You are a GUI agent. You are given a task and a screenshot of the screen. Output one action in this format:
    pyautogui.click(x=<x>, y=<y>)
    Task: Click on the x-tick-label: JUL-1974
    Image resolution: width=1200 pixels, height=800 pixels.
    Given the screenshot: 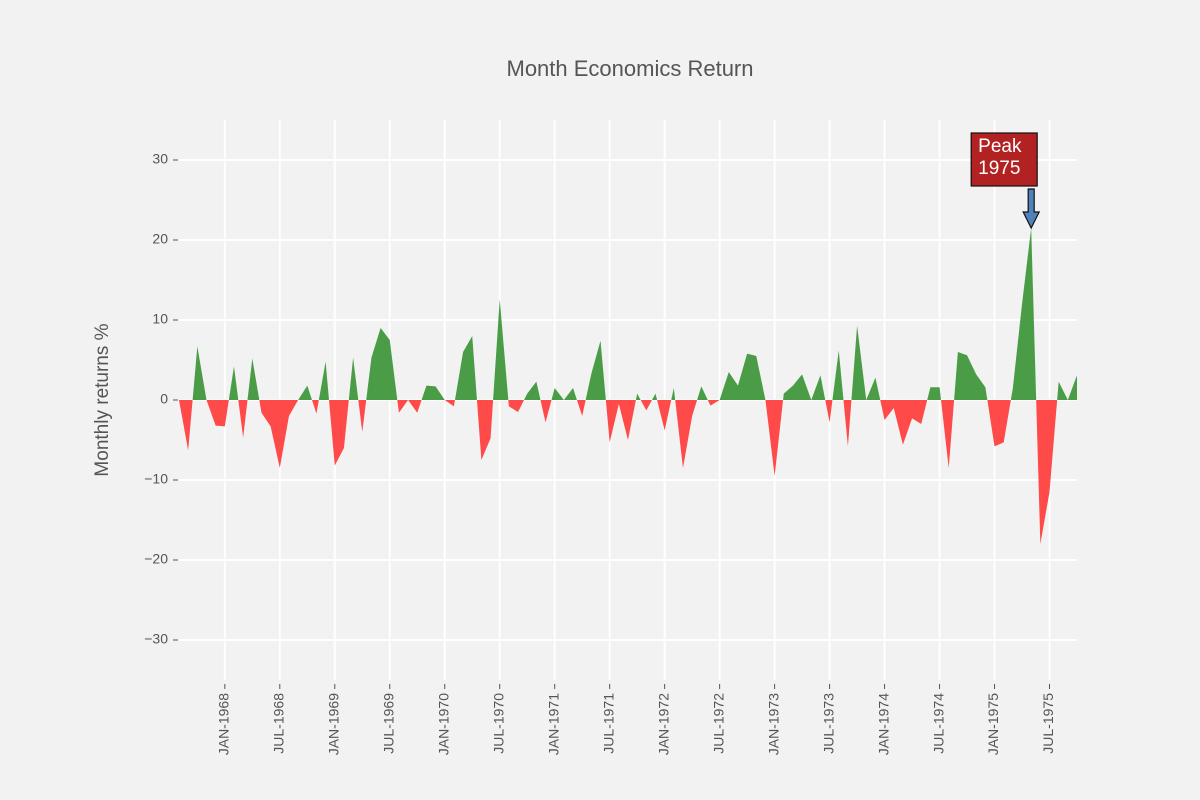 What is the action you would take?
    pyautogui.click(x=938, y=723)
    